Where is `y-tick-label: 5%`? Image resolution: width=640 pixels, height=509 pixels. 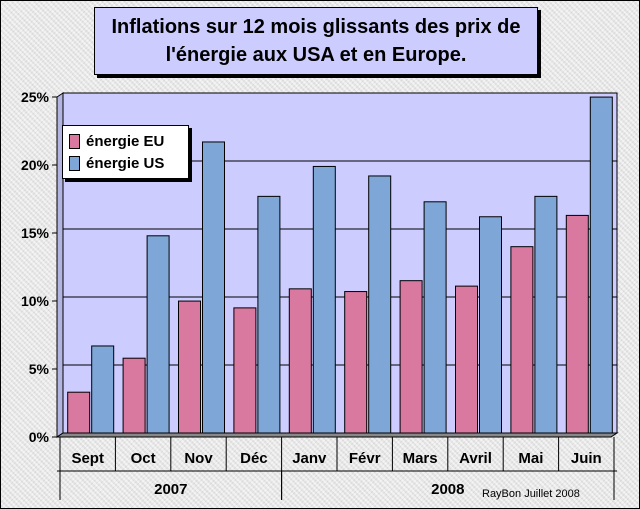
y-tick-label: 5% is located at coordinates (39, 369).